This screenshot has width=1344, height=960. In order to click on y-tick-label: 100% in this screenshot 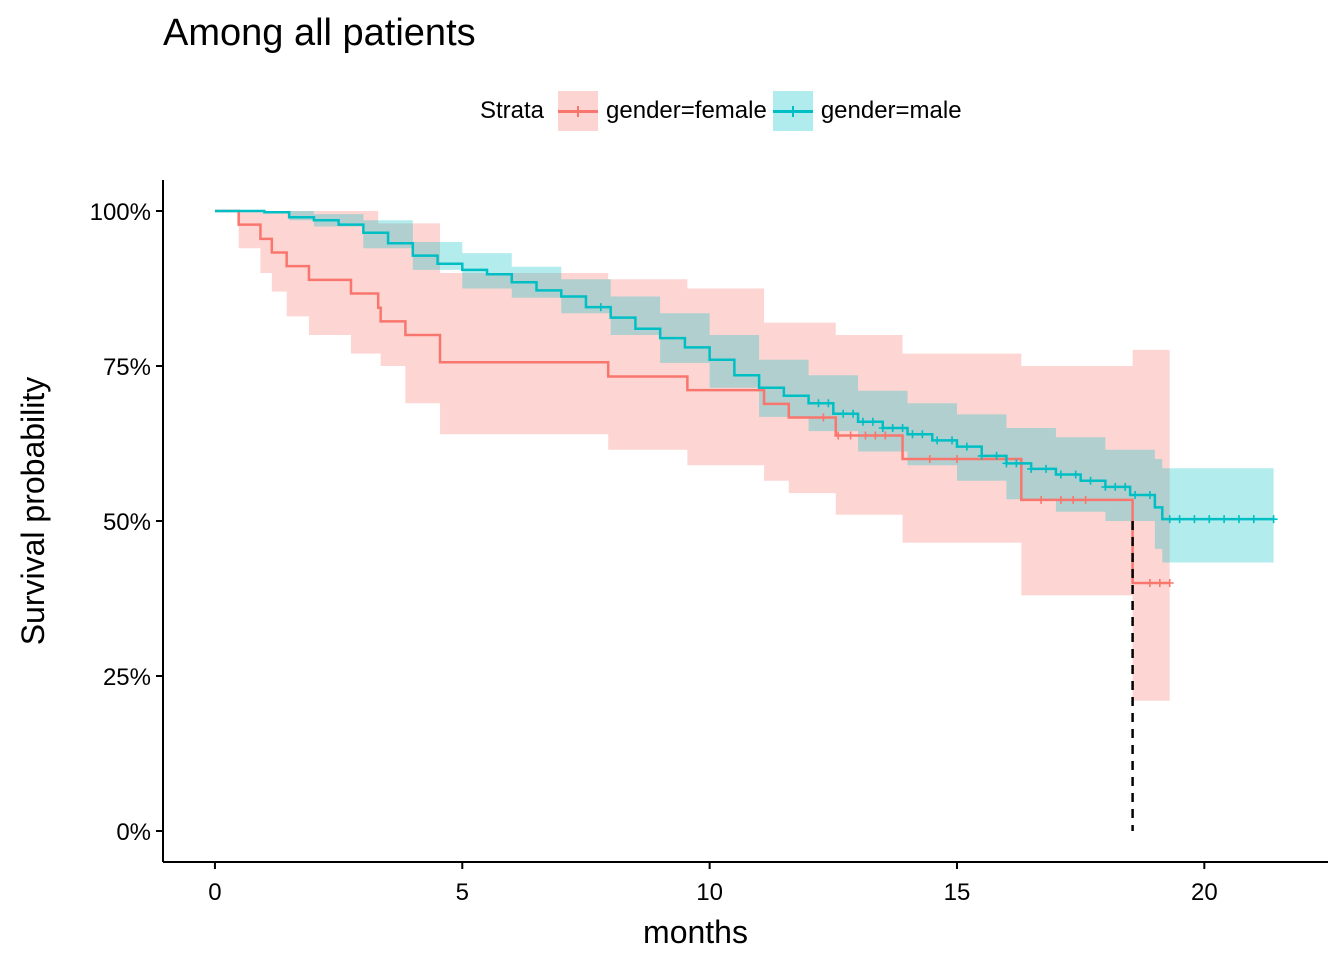, I will do `click(120, 212)`.